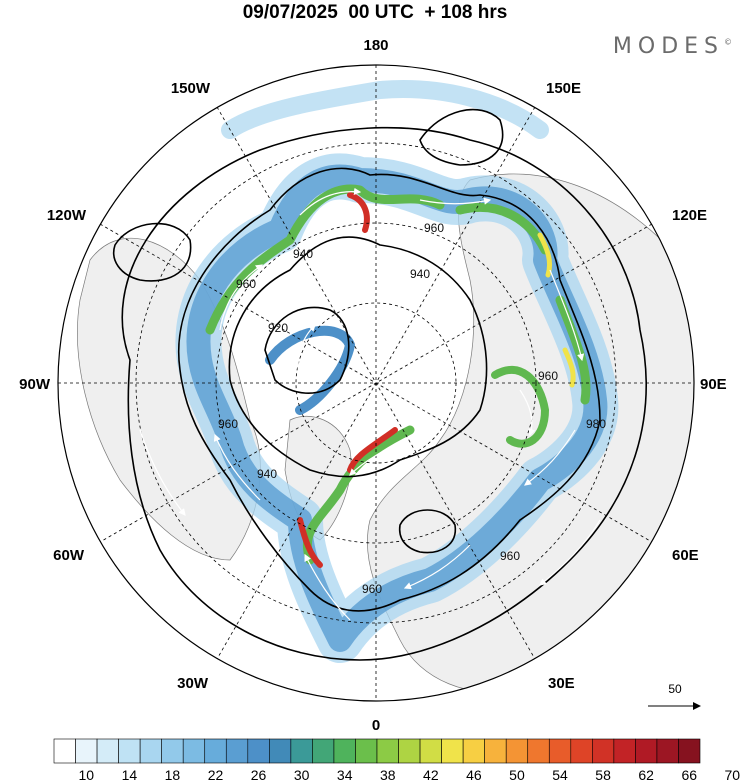 This screenshot has height=782, width=750. Describe the element at coordinates (216, 774) in the screenshot. I see `colorbar-tick-label: 22` at that location.